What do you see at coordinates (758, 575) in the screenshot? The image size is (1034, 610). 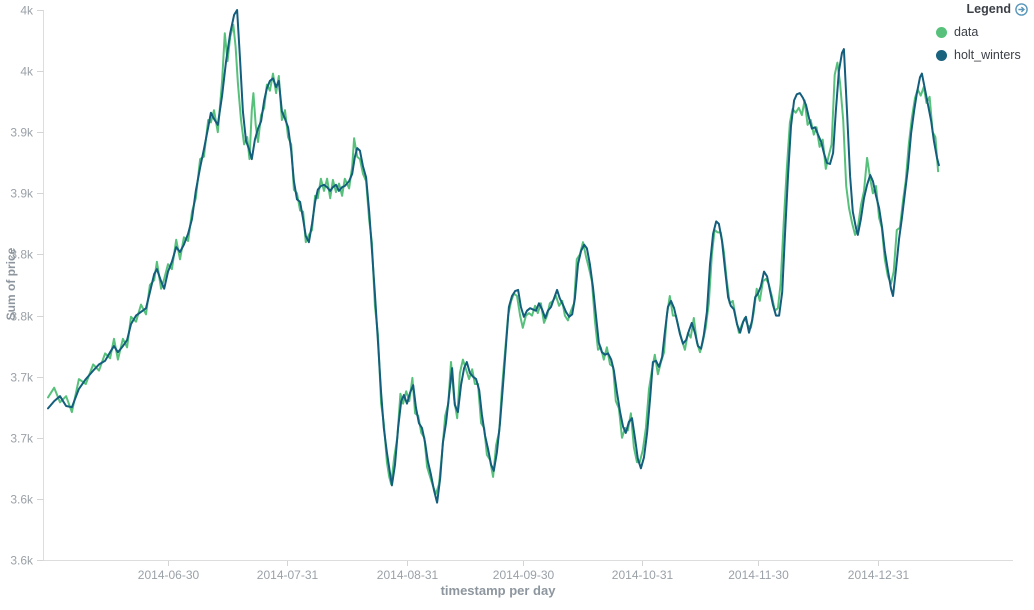 I see `x-tick-label: 2014-11-30` at bounding box center [758, 575].